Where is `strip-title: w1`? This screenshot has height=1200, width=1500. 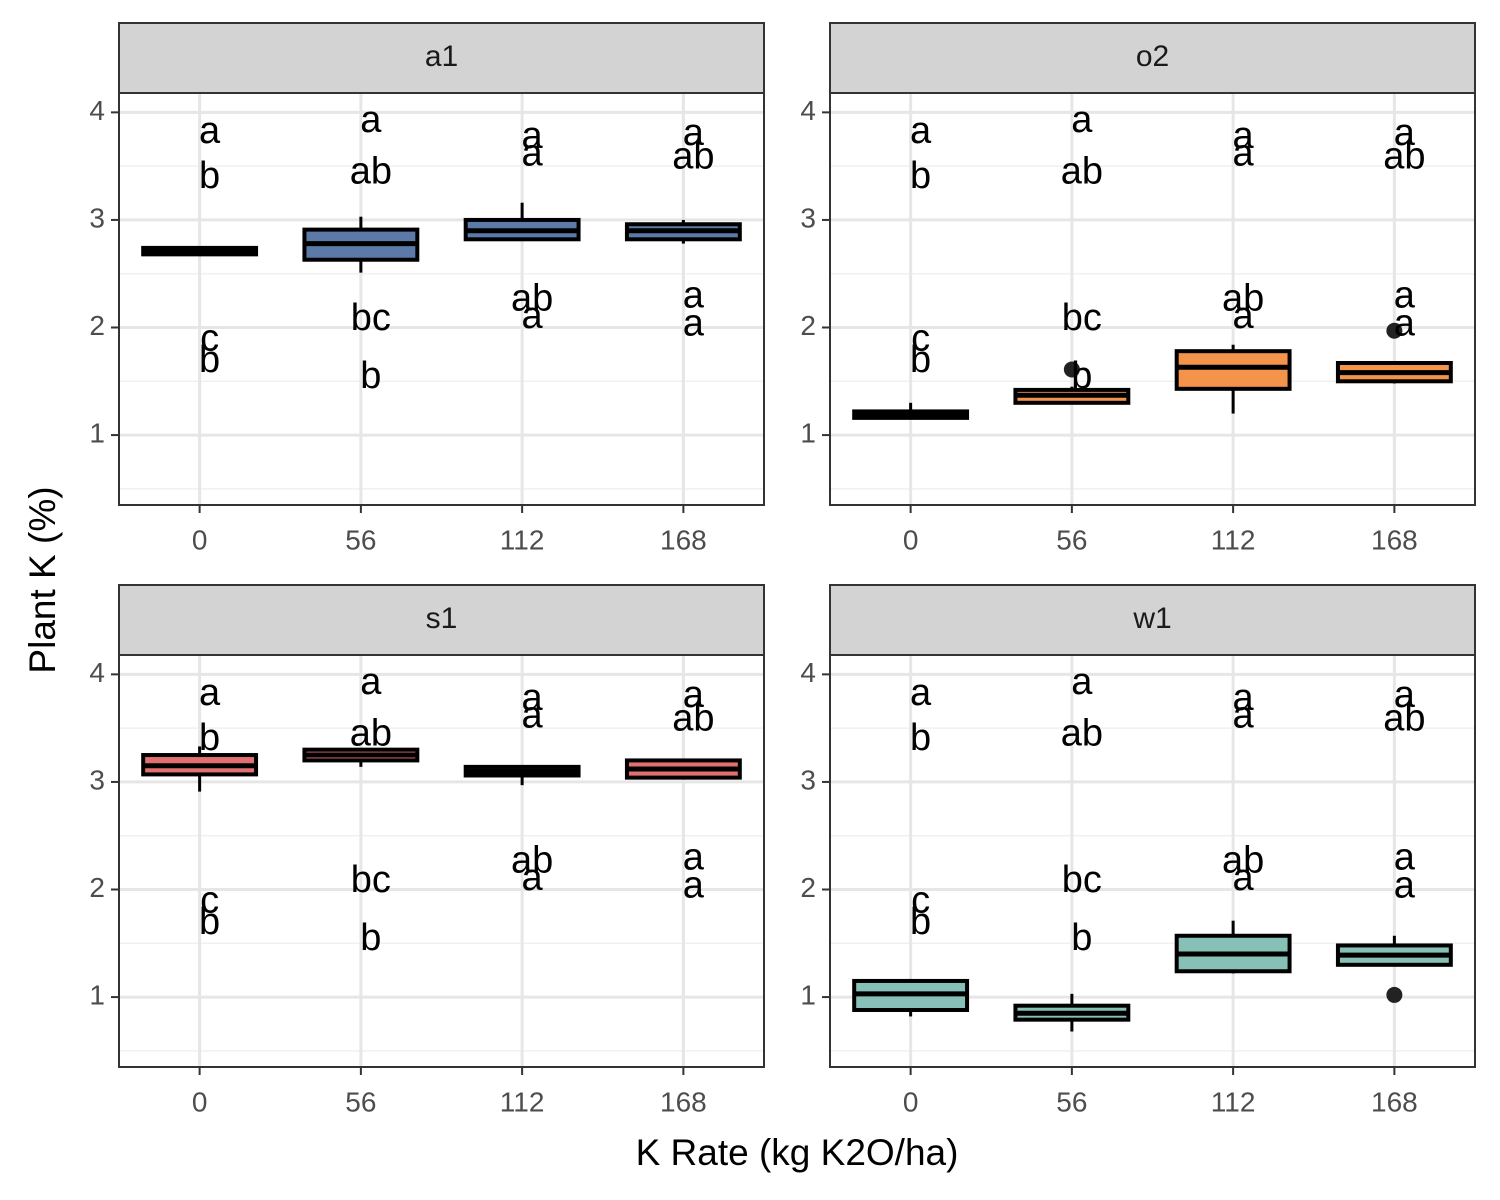 strip-title: w1 is located at coordinates (1151, 618).